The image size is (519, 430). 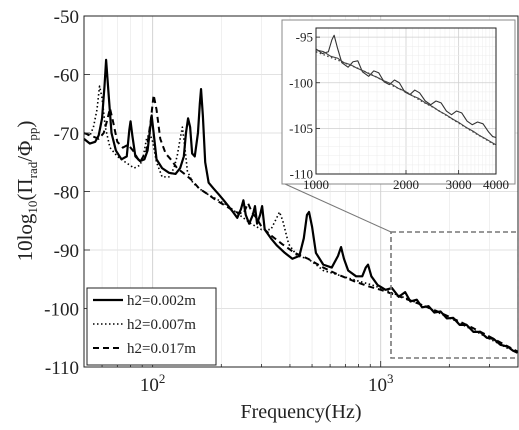 What do you see at coordinates (454, 295) in the screenshot?
I see `zoom-region-box` at bounding box center [454, 295].